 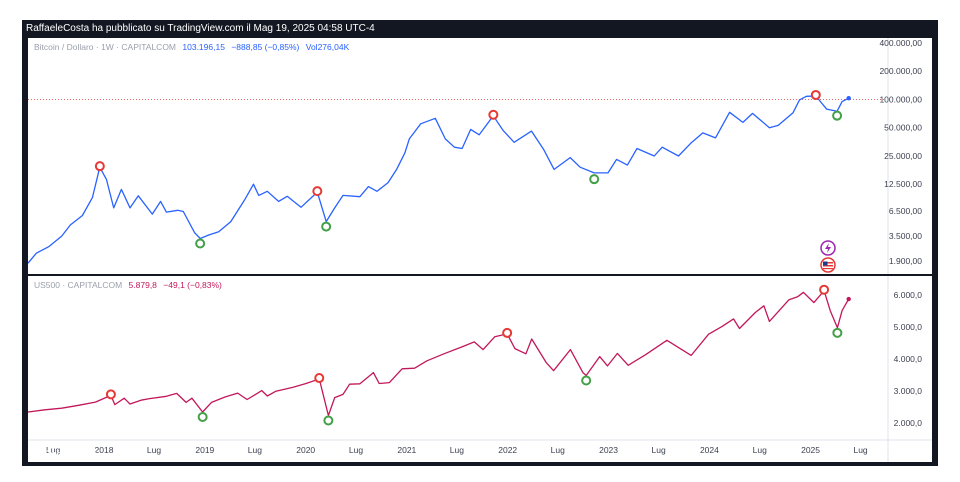 What do you see at coordinates (709, 450) in the screenshot?
I see `x-tick-label: 2024` at bounding box center [709, 450].